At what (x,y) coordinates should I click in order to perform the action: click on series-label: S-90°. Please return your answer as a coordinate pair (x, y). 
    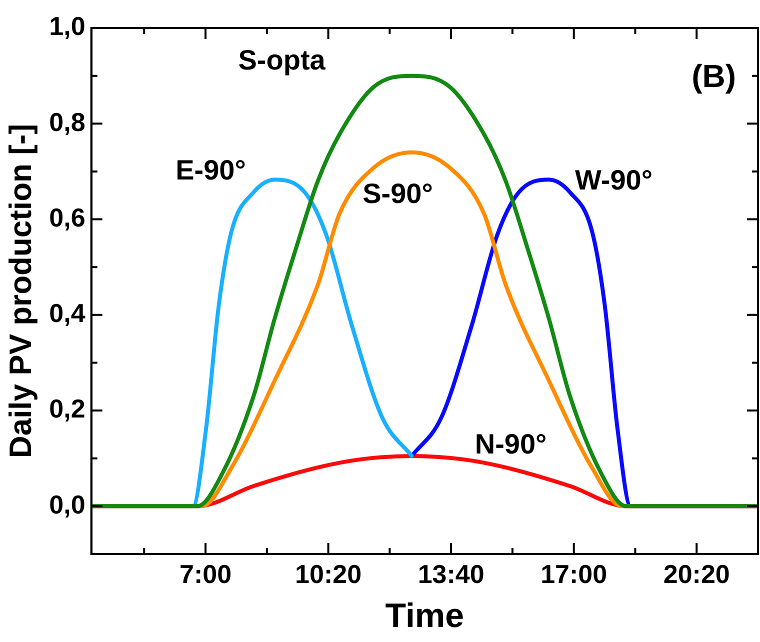
    Looking at the image, I should click on (397, 194).